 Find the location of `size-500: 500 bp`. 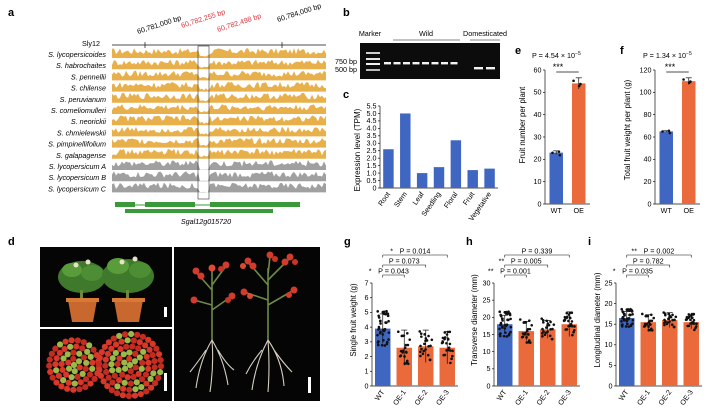

size-500: 500 bp is located at coordinates (346, 69).